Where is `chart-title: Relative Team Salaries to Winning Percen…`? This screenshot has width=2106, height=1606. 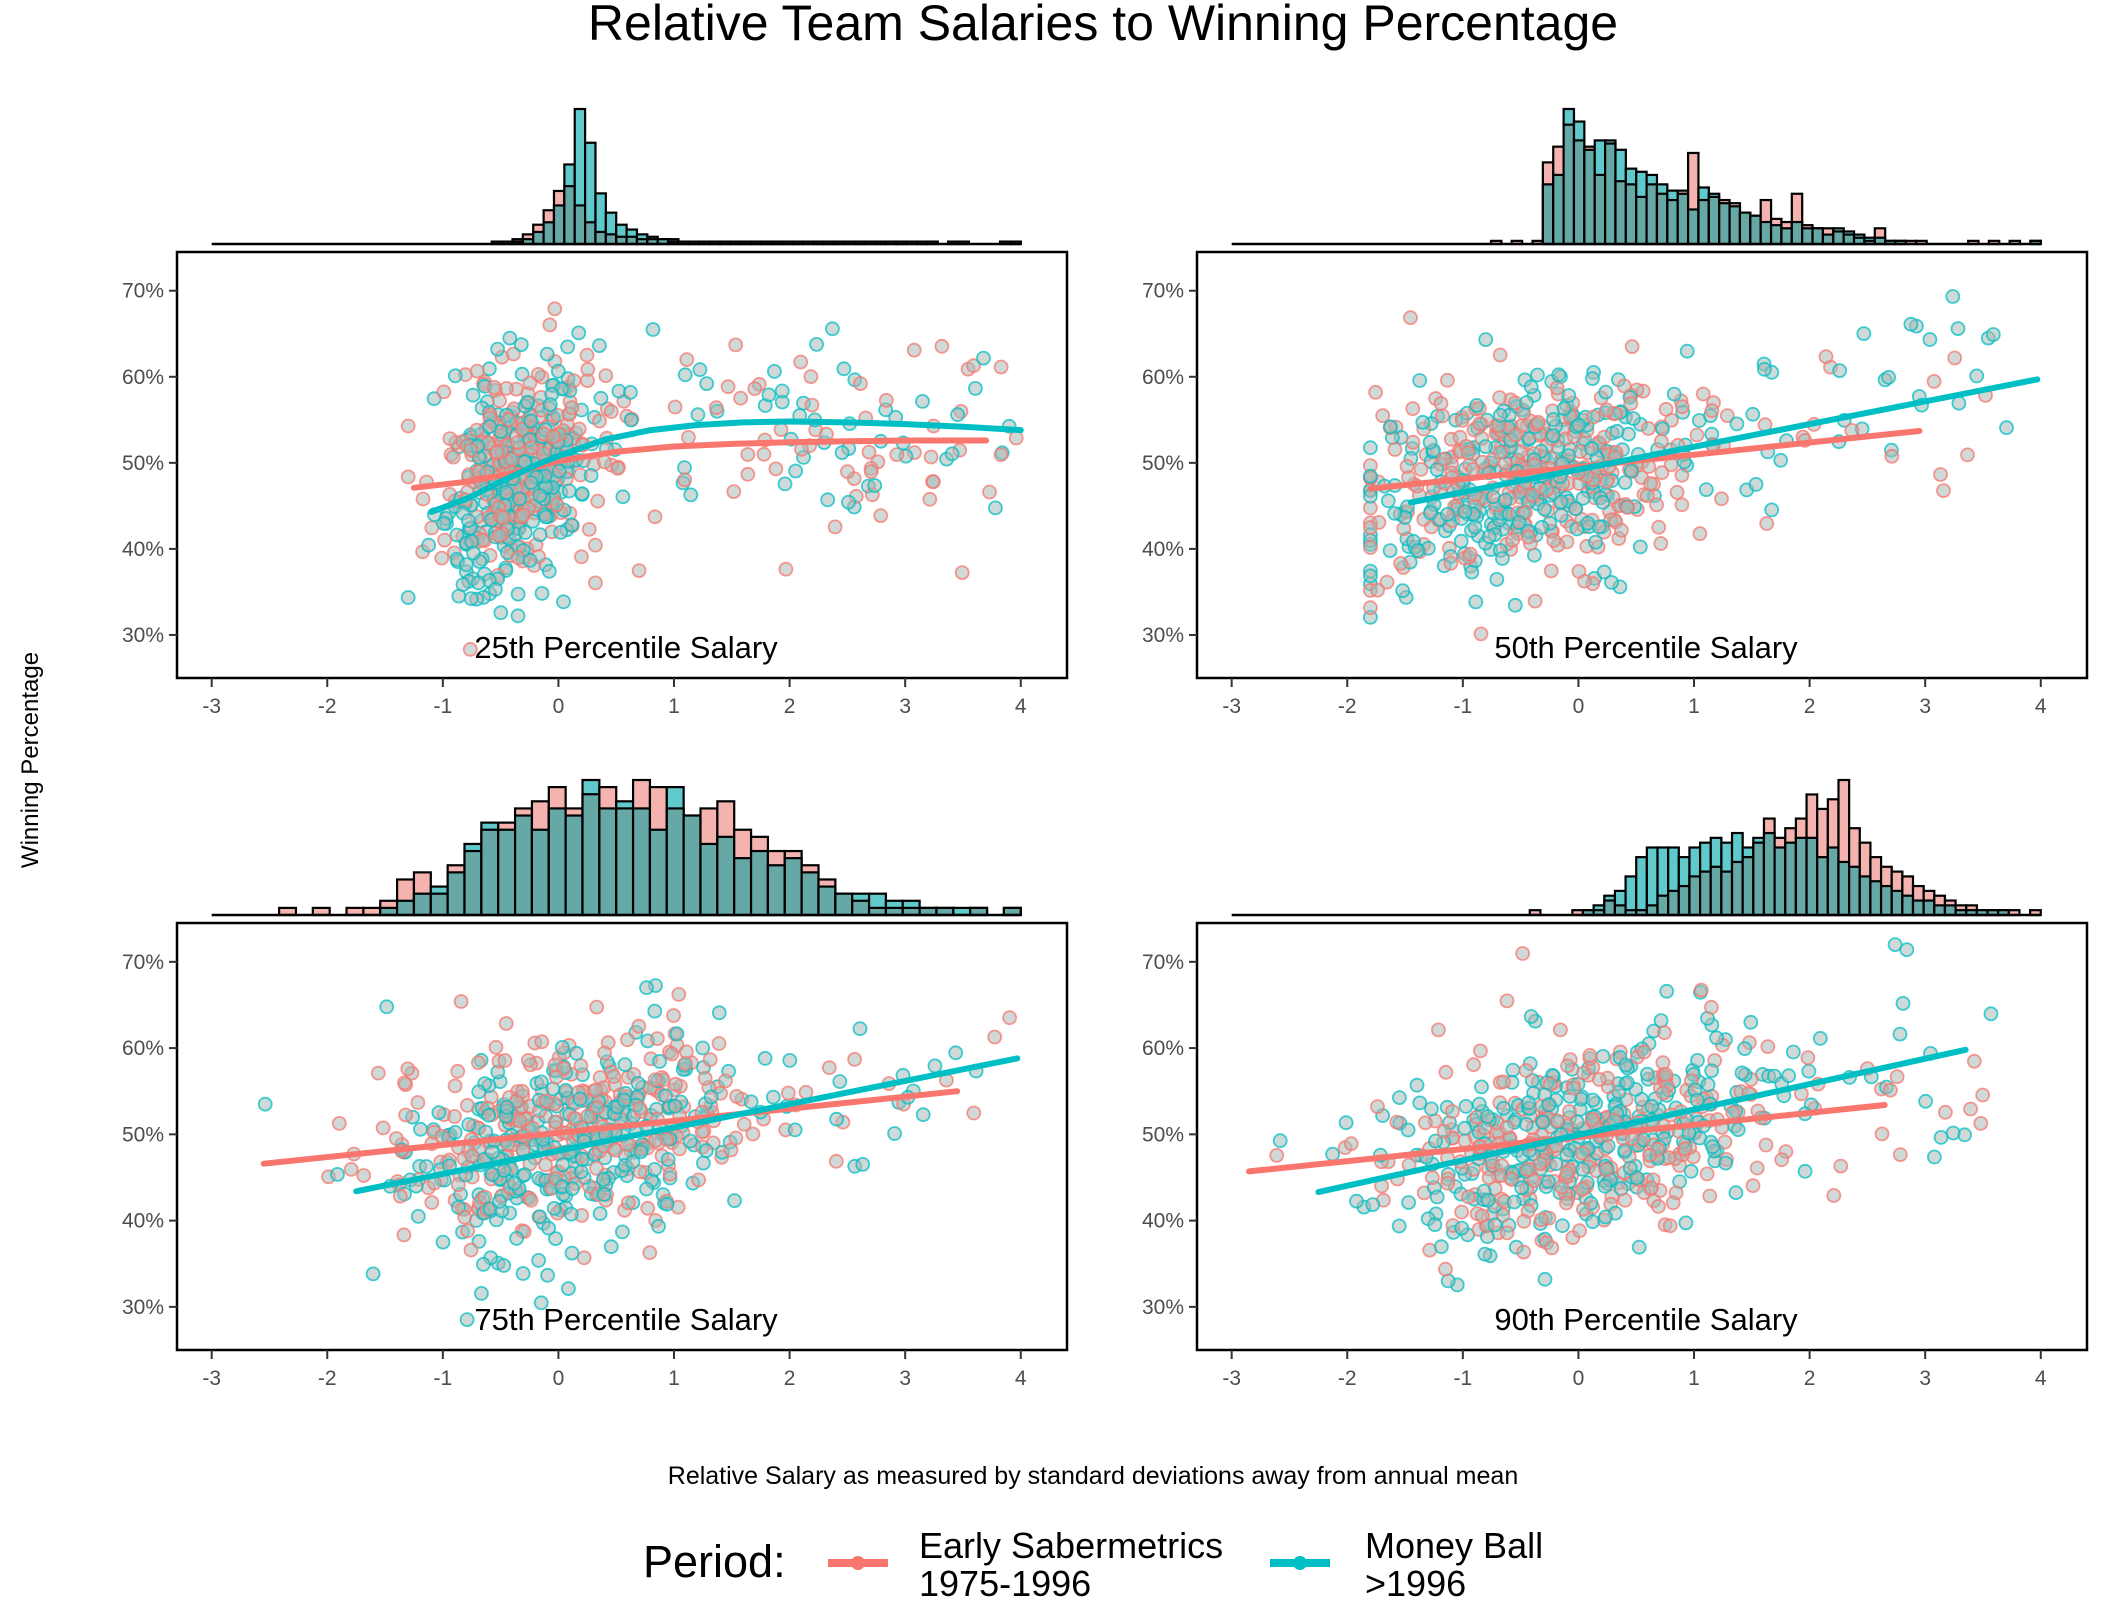
chart-title: Relative Team Salaries to Winning Percen… is located at coordinates (1103, 25).